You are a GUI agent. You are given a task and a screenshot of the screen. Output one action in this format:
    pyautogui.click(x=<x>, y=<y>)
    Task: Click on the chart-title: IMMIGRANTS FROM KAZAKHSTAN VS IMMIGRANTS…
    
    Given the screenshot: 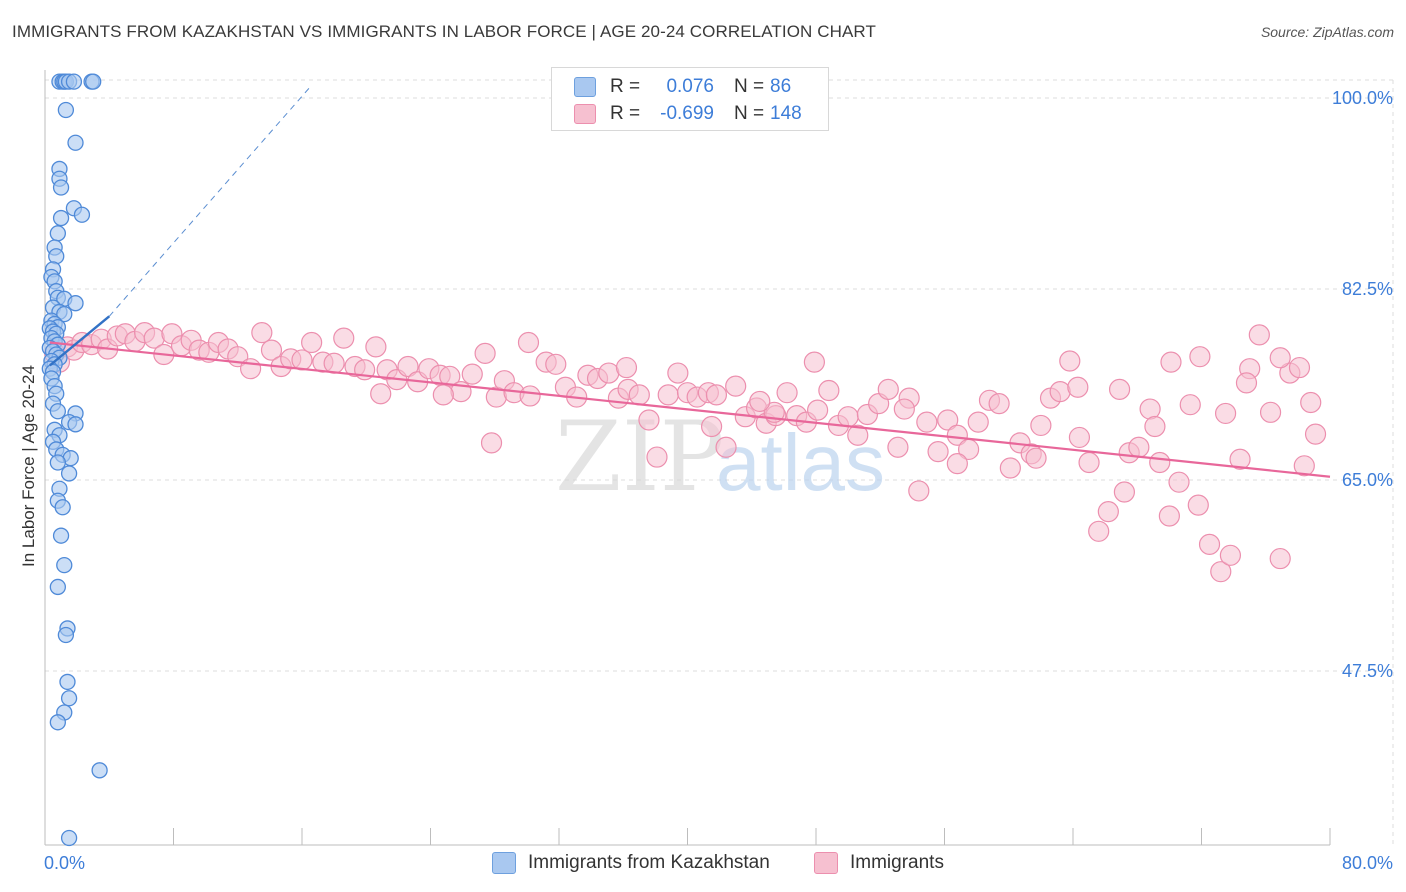 What is the action you would take?
    pyautogui.click(x=444, y=31)
    